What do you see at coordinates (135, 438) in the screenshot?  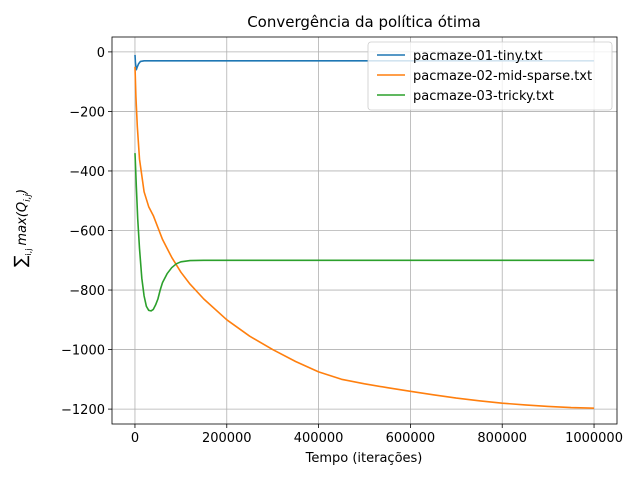 I see `x-tick-label: 0` at bounding box center [135, 438].